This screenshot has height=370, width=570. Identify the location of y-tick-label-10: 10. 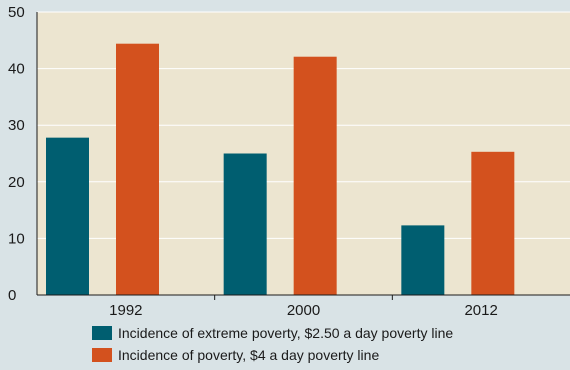
(16, 238).